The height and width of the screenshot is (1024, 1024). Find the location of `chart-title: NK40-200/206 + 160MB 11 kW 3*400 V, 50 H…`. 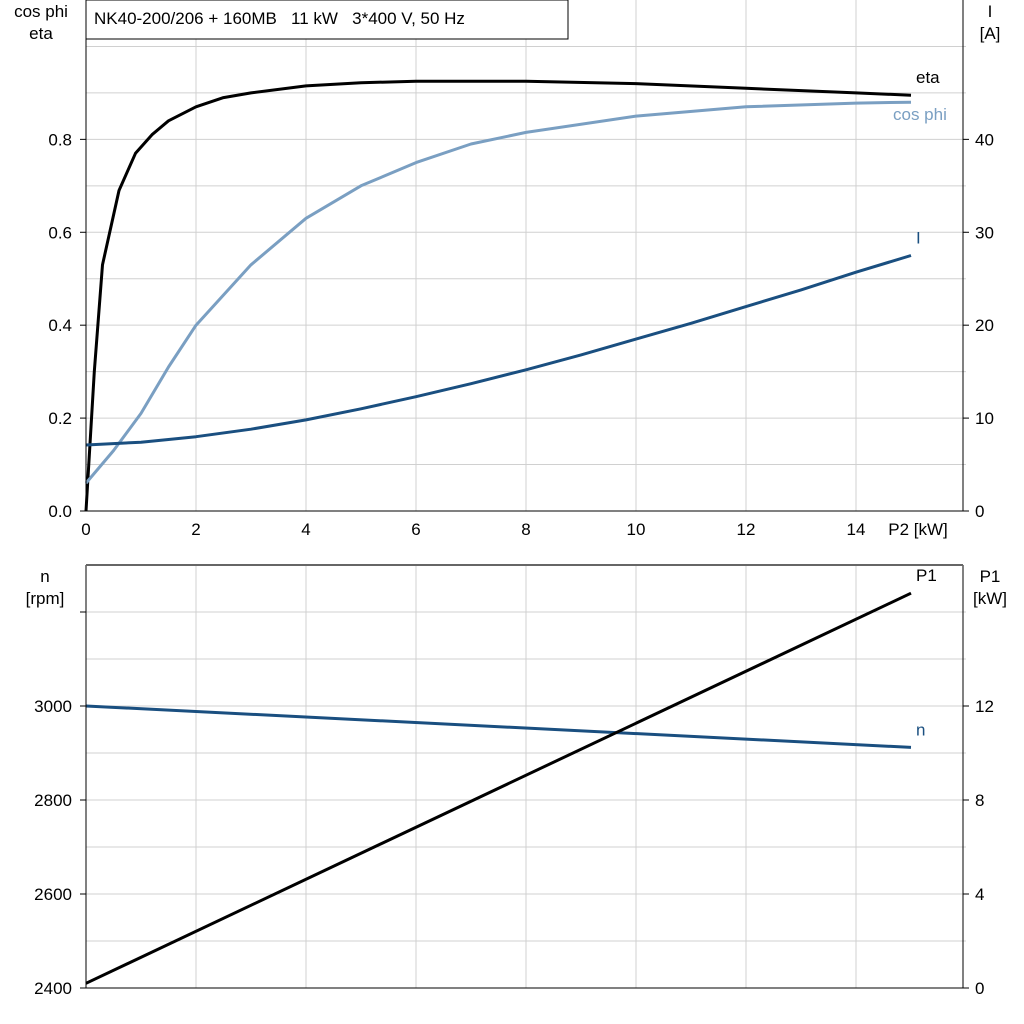

chart-title: NK40-200/206 + 160MB 11 kW 3*400 V, 50 H… is located at coordinates (279, 18).